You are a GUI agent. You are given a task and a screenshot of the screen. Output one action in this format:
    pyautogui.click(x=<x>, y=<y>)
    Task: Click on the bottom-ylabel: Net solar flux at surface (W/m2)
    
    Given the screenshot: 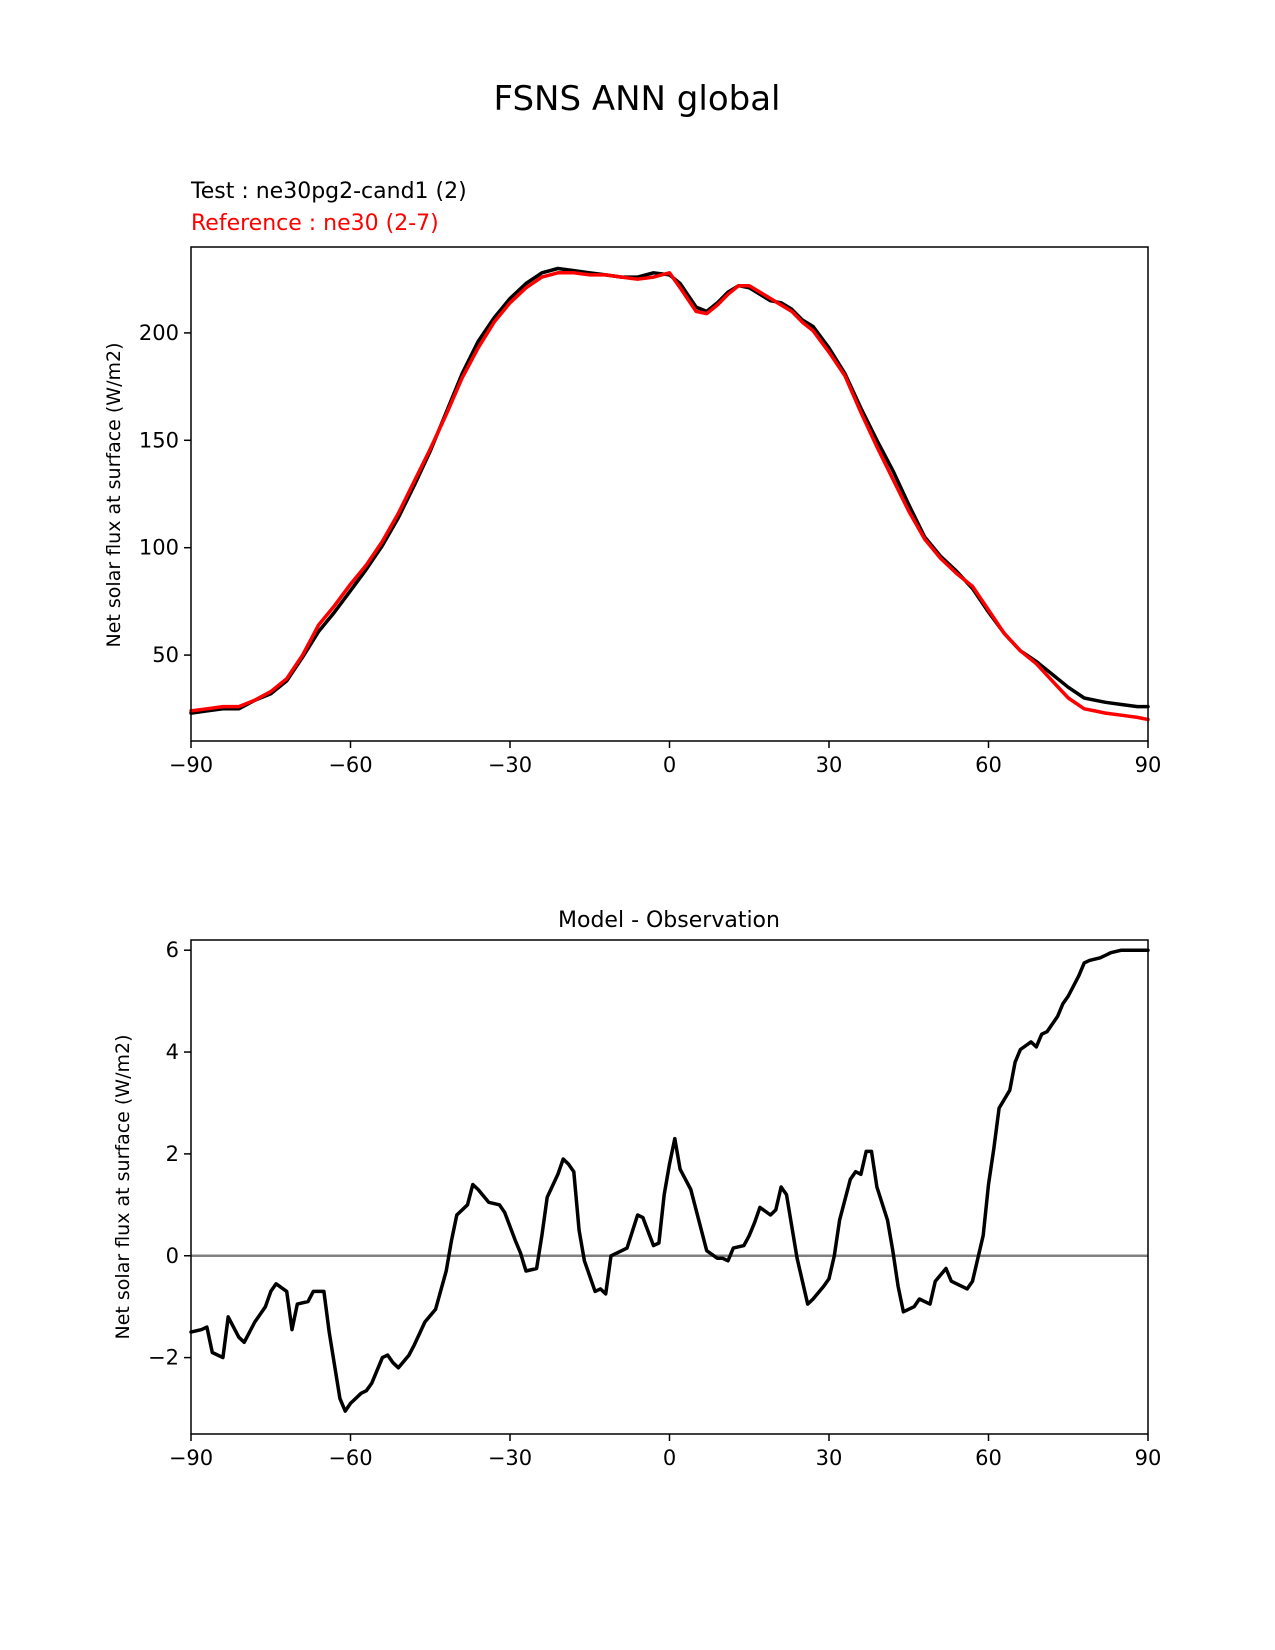 What is the action you would take?
    pyautogui.click(x=123, y=1187)
    